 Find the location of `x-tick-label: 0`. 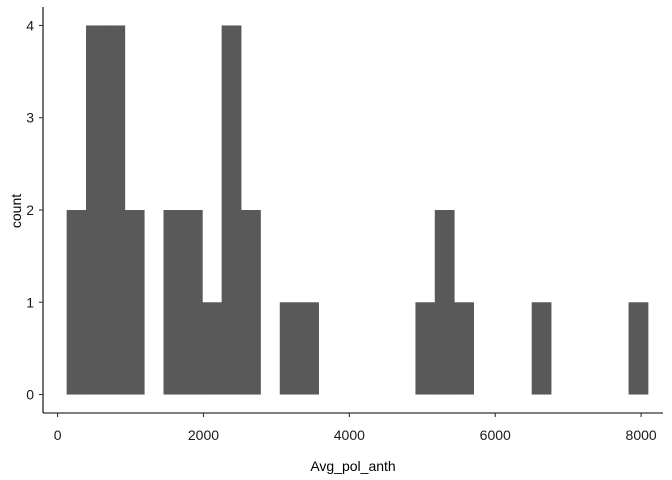

x-tick-label: 0 is located at coordinates (58, 435).